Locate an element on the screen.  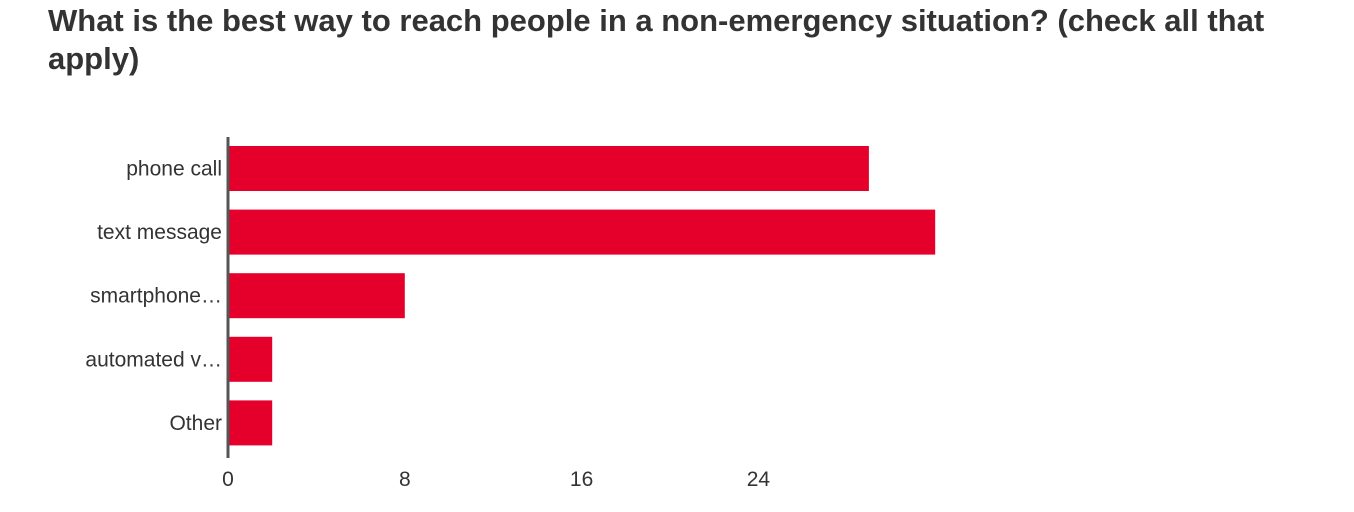
category-label-0: phone call is located at coordinates (174, 169).